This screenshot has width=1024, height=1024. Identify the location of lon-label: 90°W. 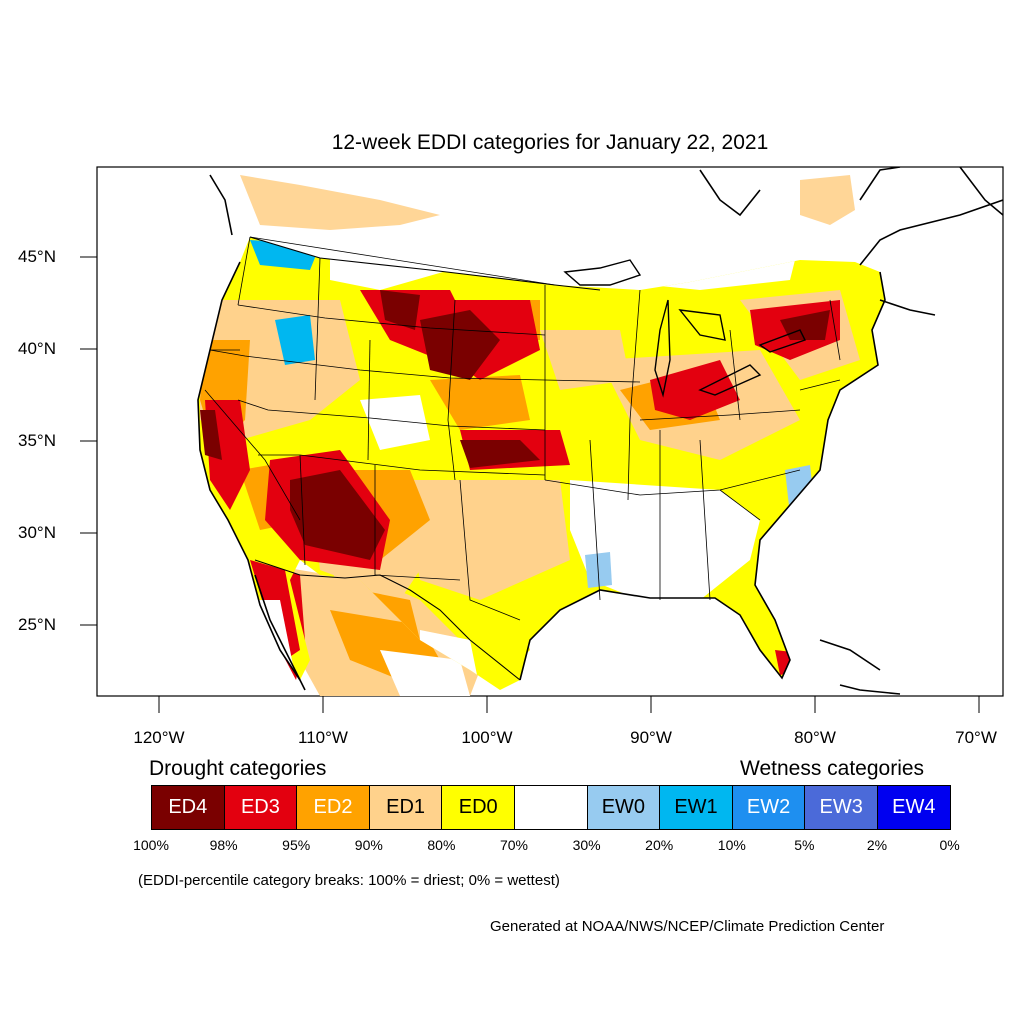
(651, 737).